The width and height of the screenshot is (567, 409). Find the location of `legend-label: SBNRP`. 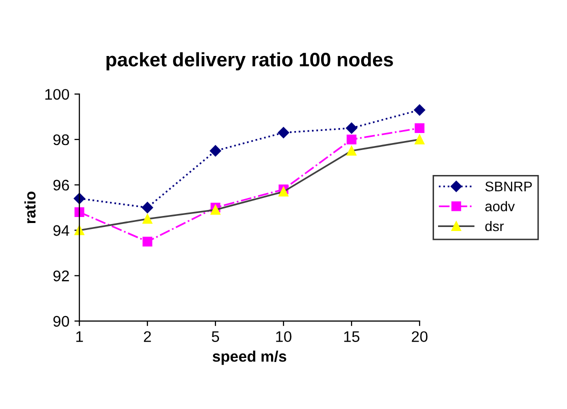

legend-label: SBNRP is located at coordinates (508, 187).